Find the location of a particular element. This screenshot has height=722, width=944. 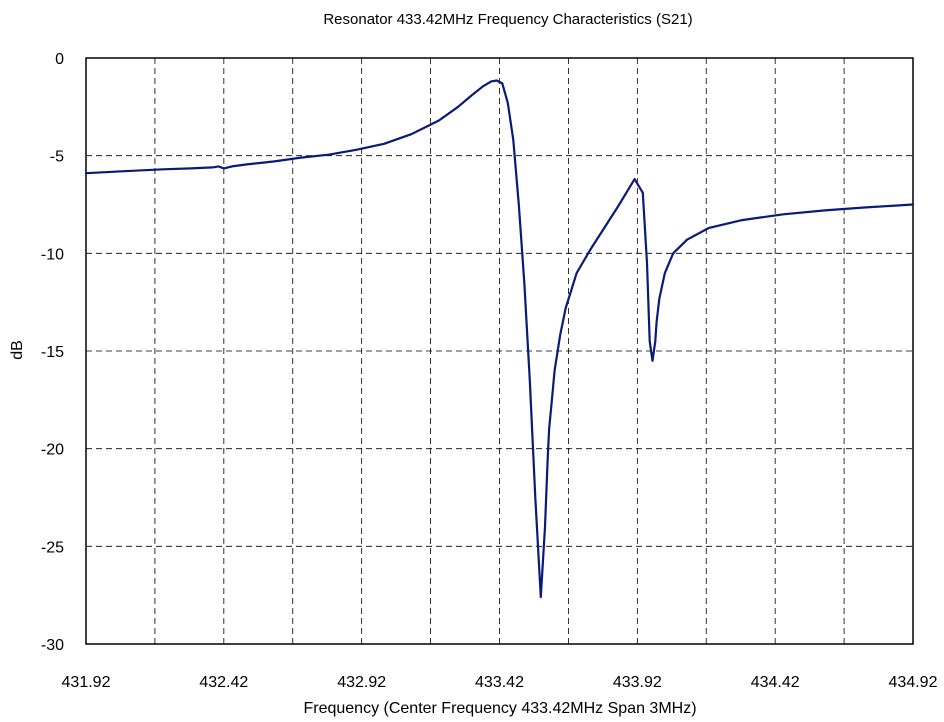

x-tick-label: 431.92 is located at coordinates (86, 682).